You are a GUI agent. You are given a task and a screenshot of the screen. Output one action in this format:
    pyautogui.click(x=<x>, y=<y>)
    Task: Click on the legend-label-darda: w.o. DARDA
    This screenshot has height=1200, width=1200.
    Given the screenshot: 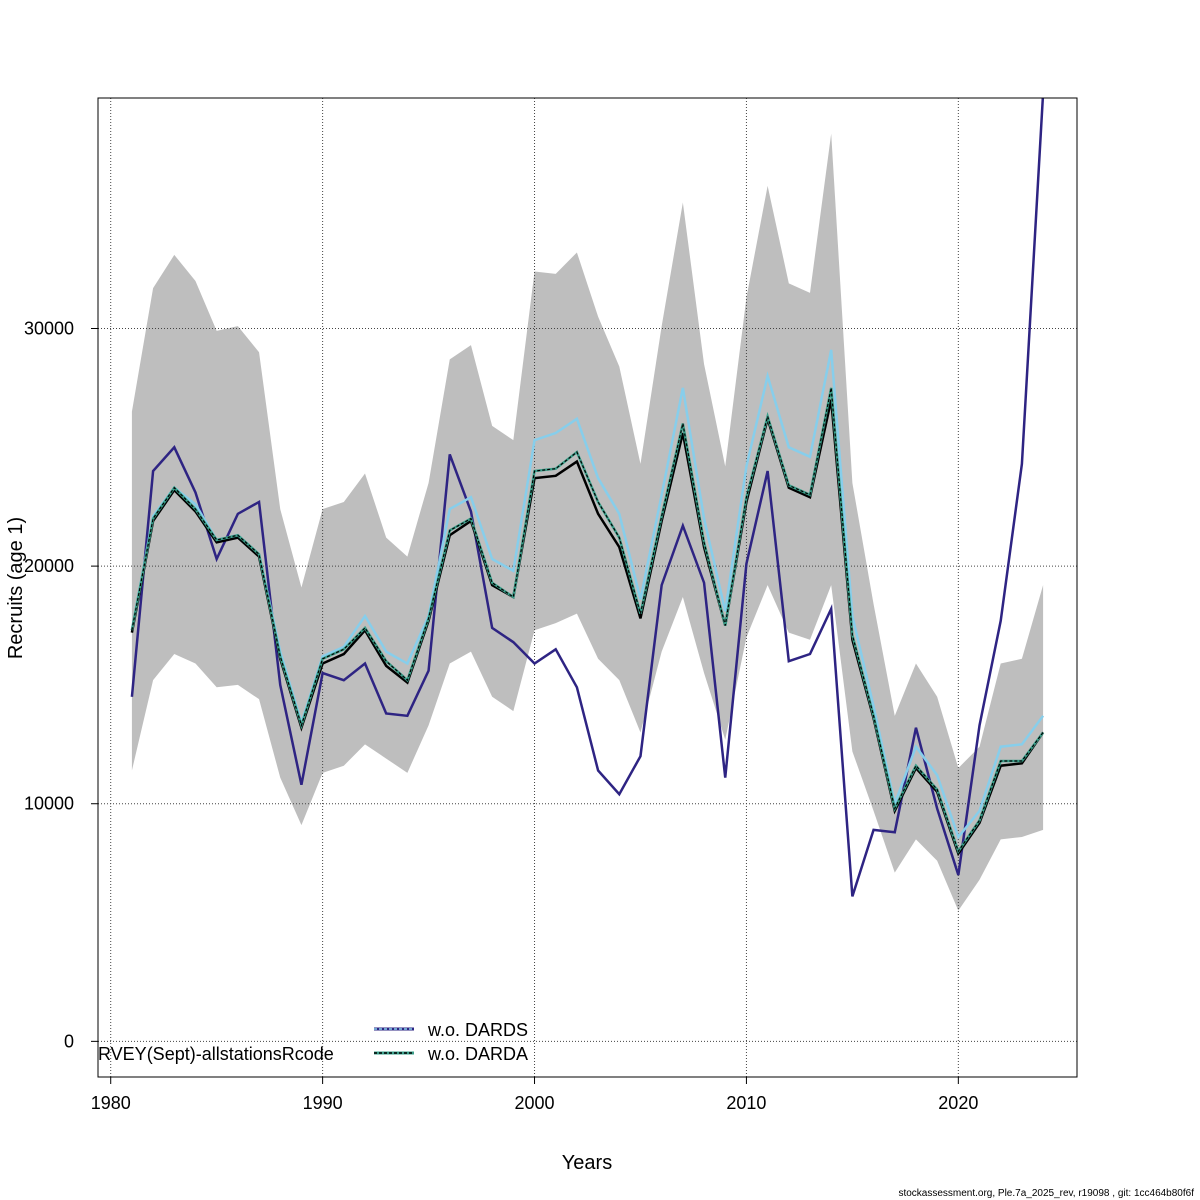 What is the action you would take?
    pyautogui.click(x=477, y=1054)
    